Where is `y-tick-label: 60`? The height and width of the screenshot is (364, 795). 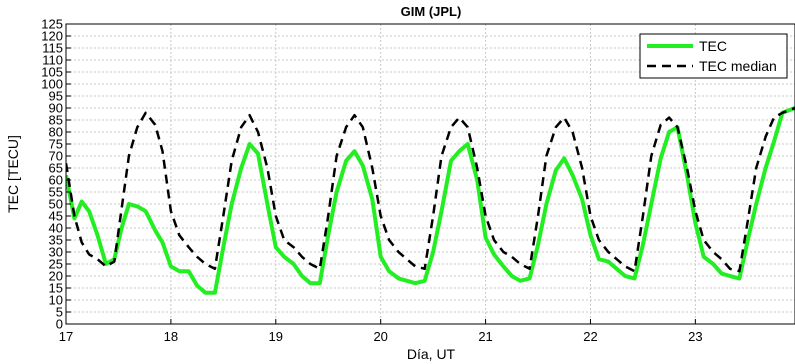 y-tick-label: 60 is located at coordinates (56, 180).